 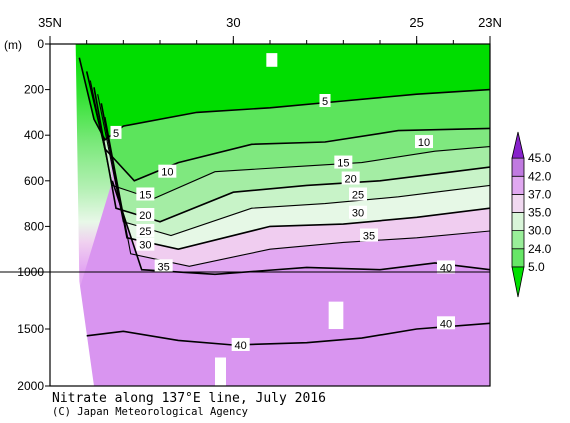 What do you see at coordinates (540, 158) in the screenshot?
I see `colorbar-label: 45.0` at bounding box center [540, 158].